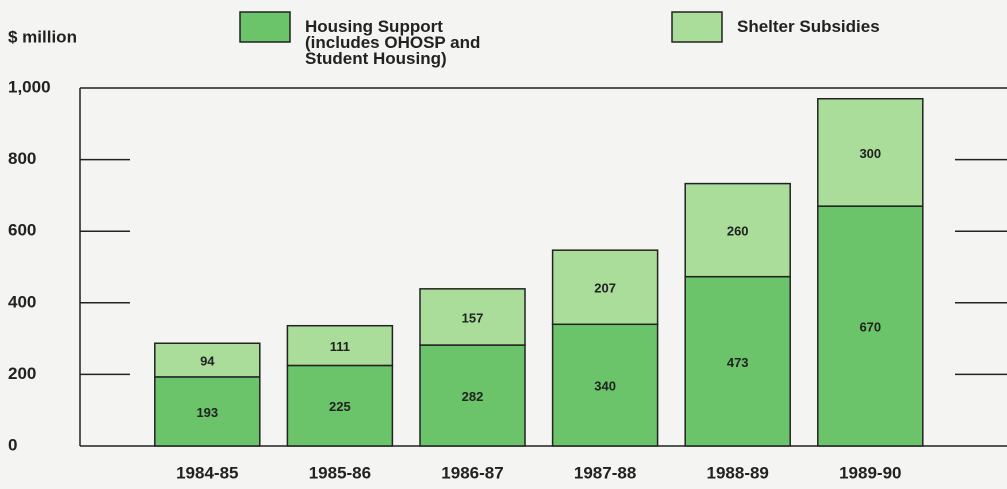 Image resolution: width=1007 pixels, height=489 pixels. I want to click on value-label: 670, so click(870, 327).